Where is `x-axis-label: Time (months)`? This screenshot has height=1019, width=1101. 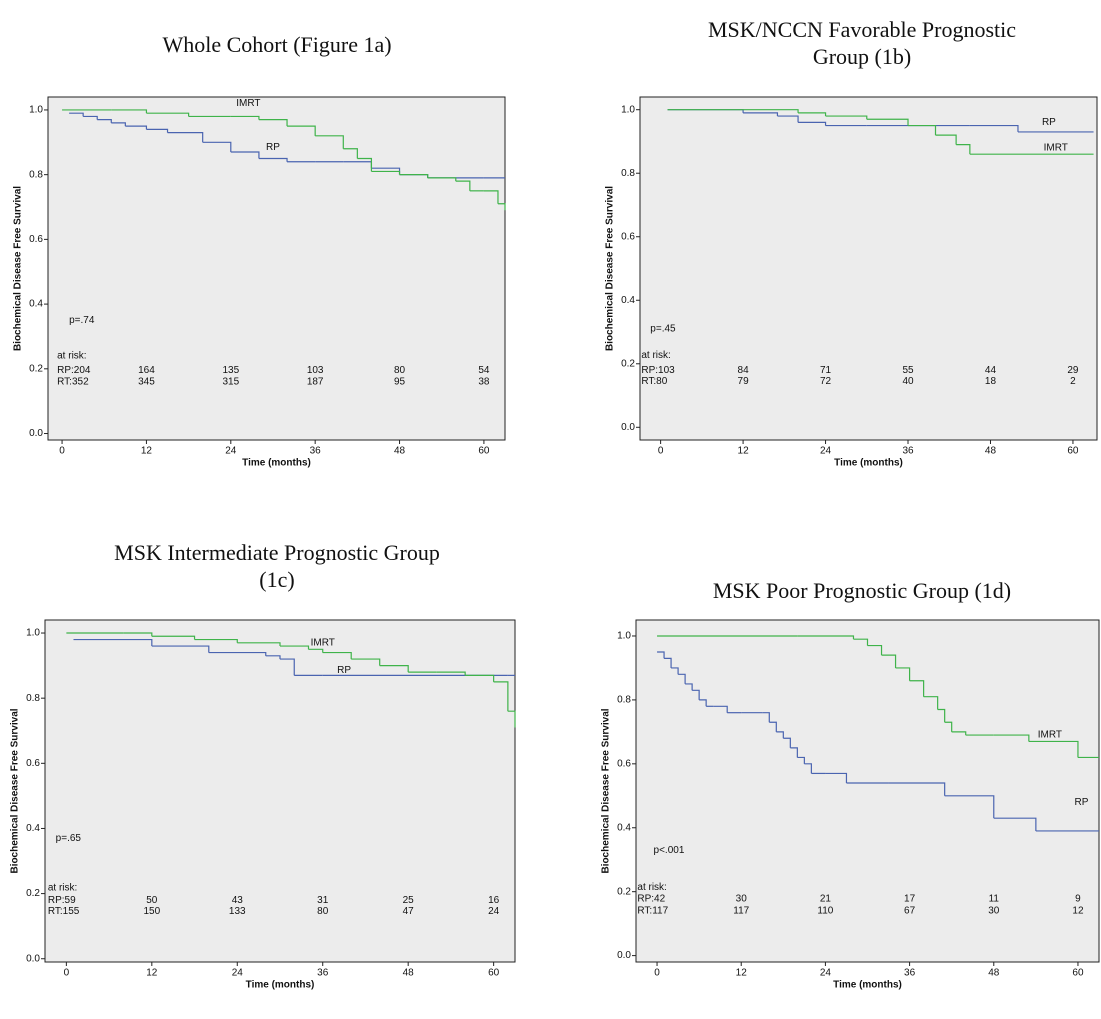 x-axis-label: Time (months) is located at coordinates (868, 463).